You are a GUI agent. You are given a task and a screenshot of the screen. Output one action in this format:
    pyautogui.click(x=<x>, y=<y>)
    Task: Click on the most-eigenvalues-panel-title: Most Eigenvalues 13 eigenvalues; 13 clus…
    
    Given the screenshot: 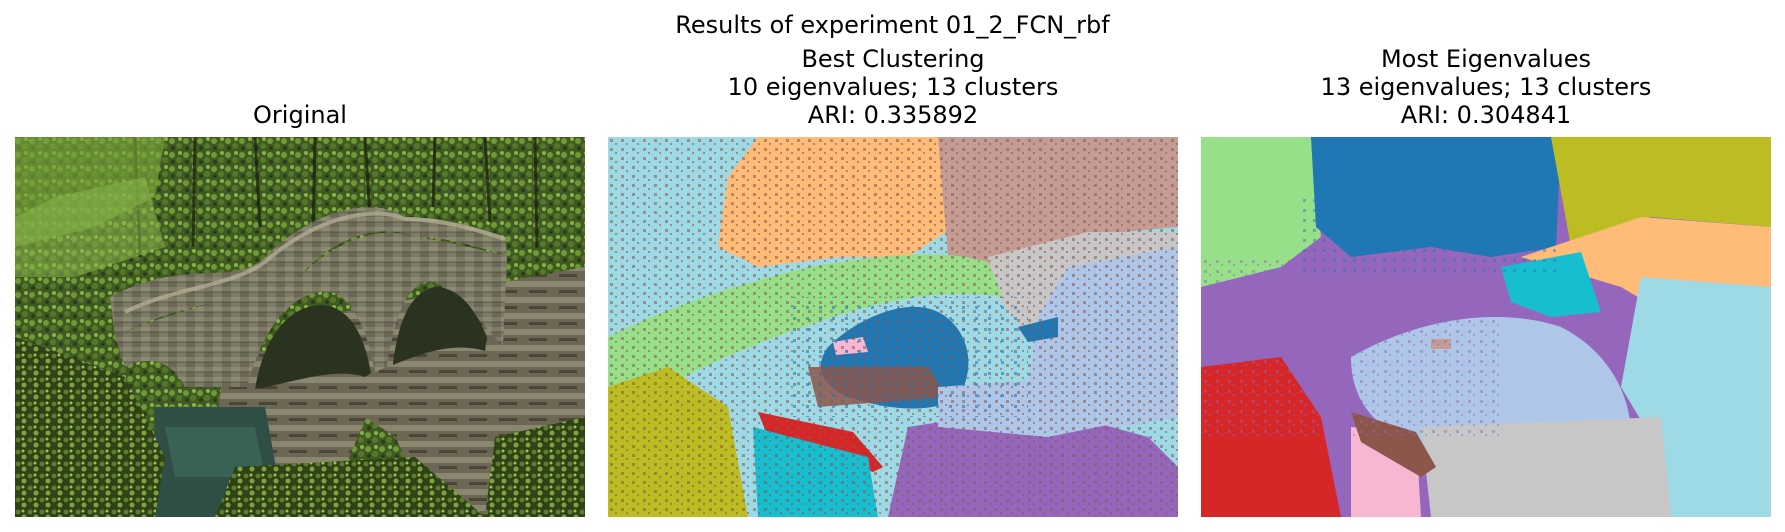 What is the action you would take?
    pyautogui.click(x=1486, y=87)
    